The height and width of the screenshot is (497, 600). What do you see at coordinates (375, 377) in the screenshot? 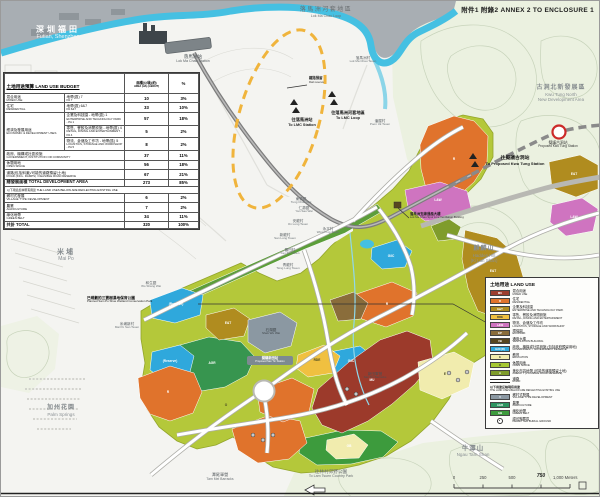
I see `label-en: San Tin Barracks` at bounding box center [375, 377].